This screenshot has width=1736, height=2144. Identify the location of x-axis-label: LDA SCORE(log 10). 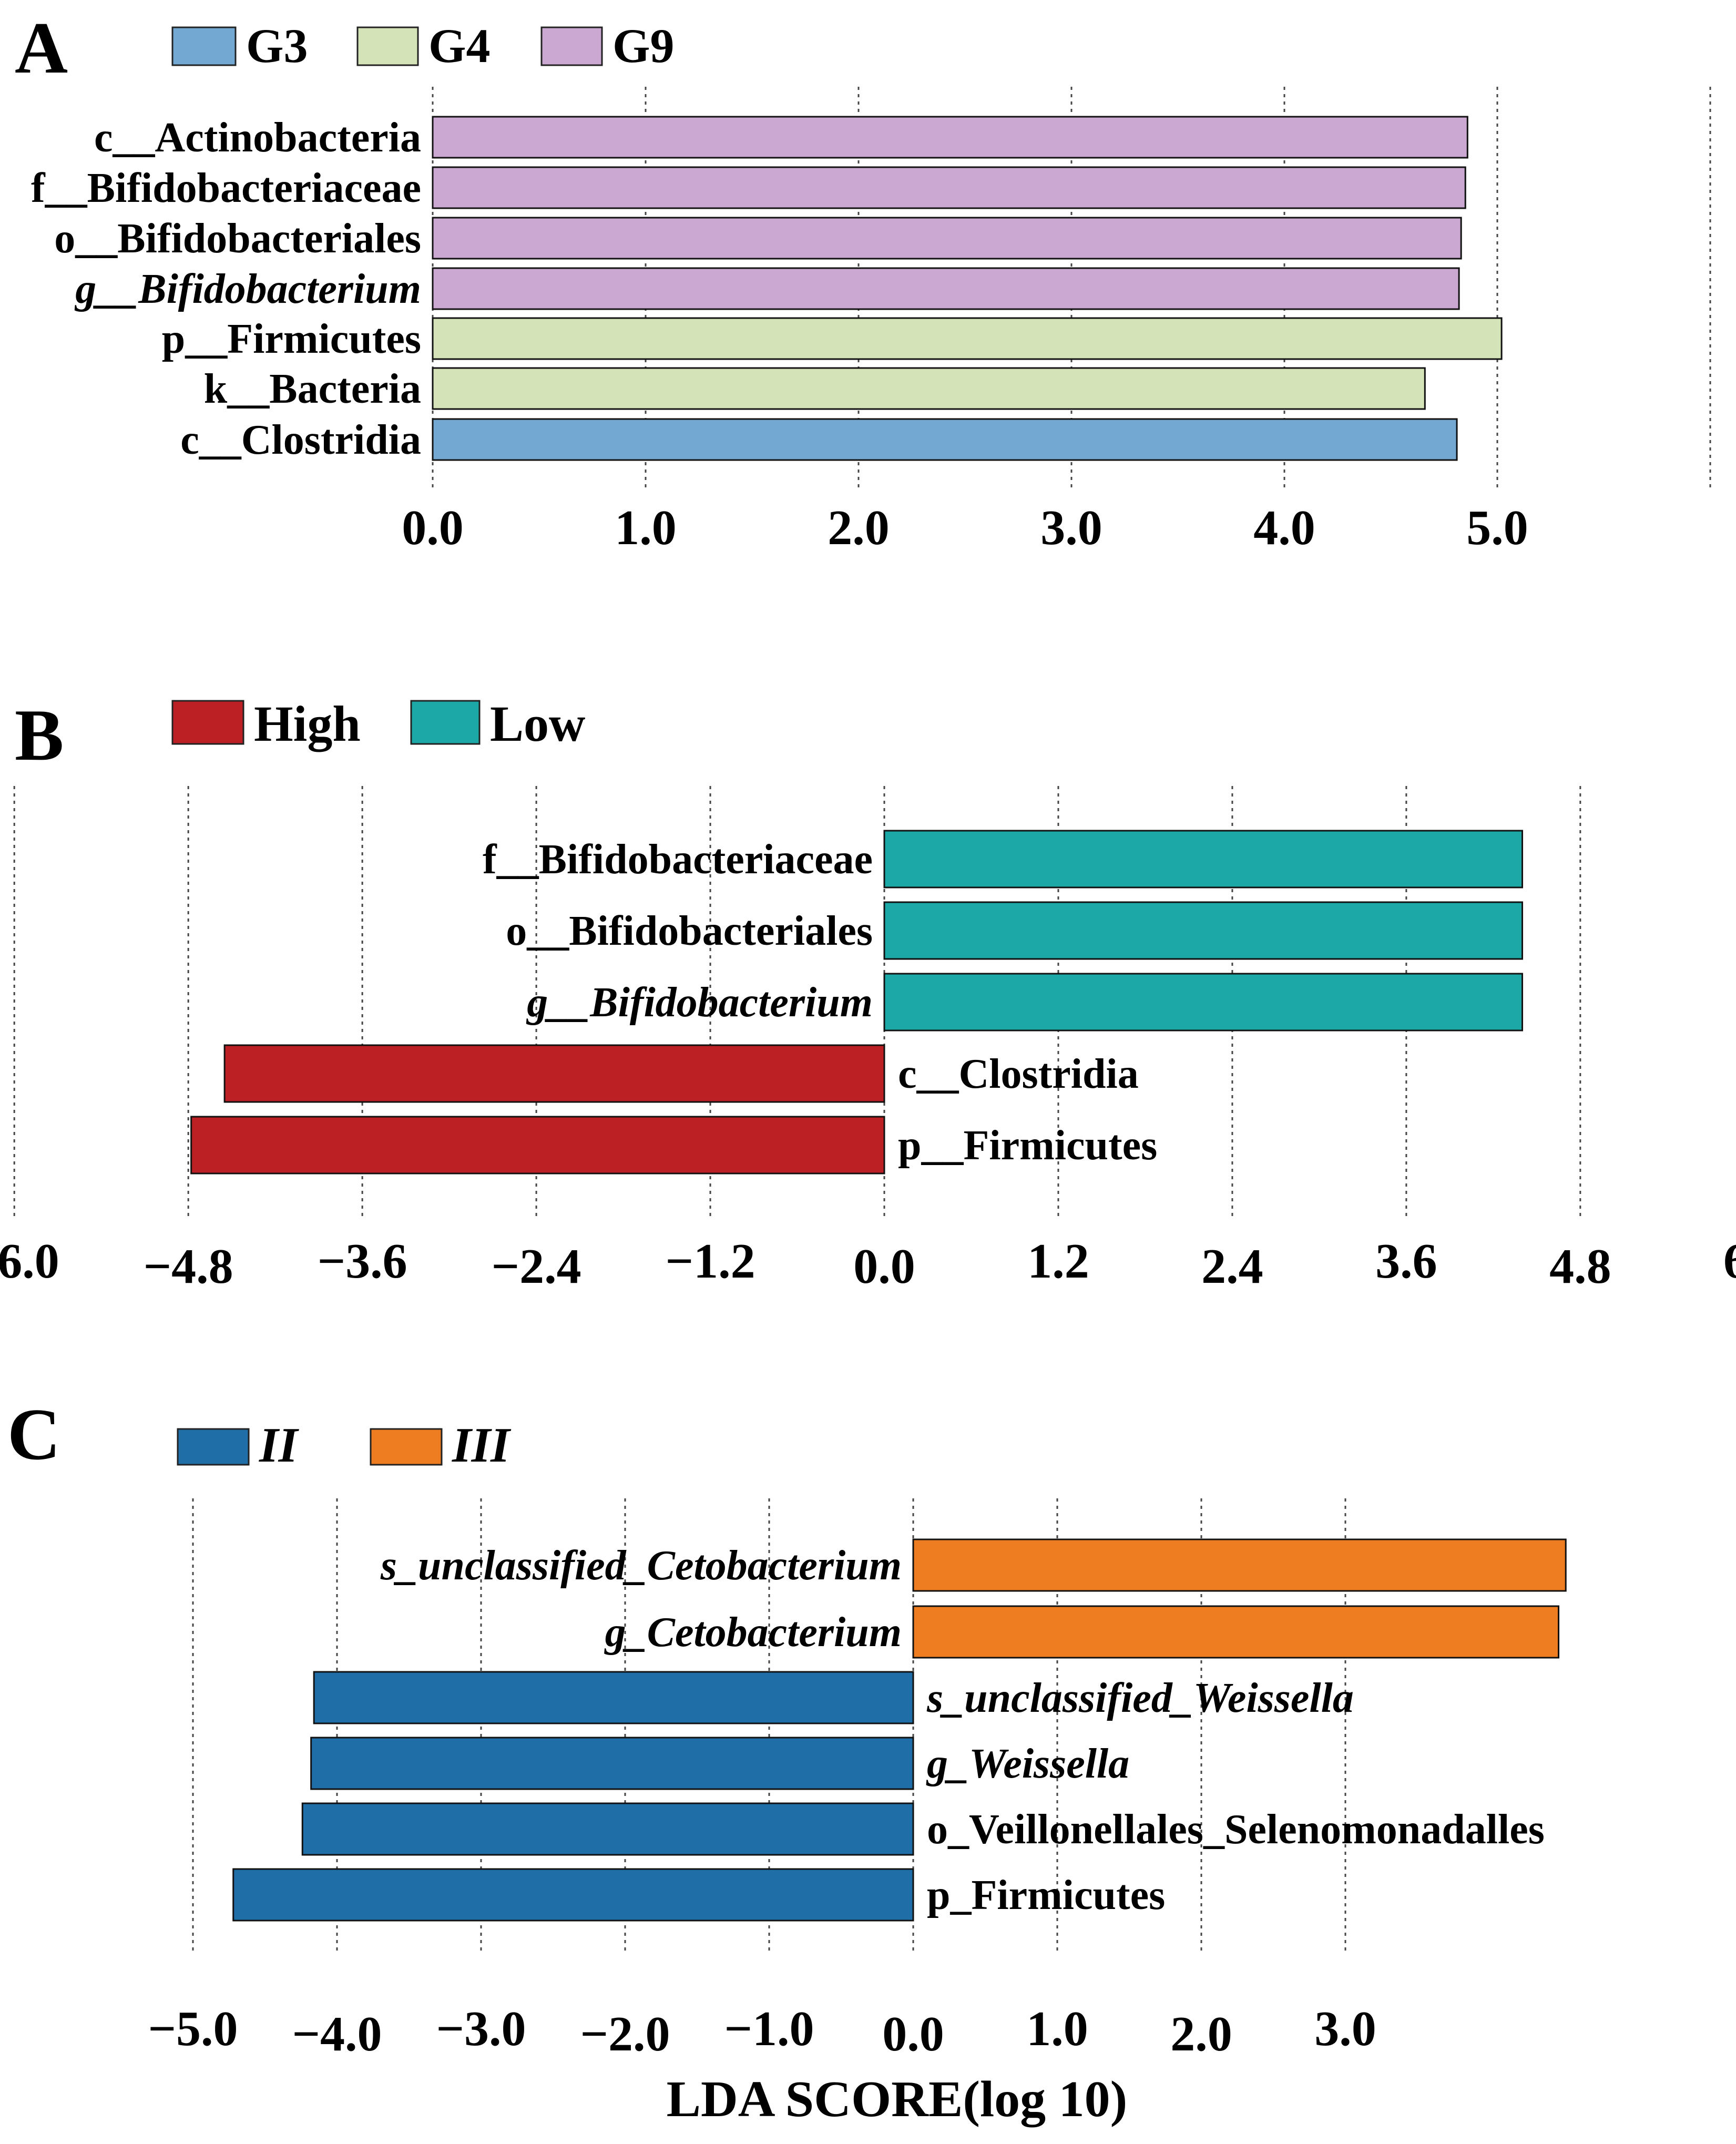
(897, 2099).